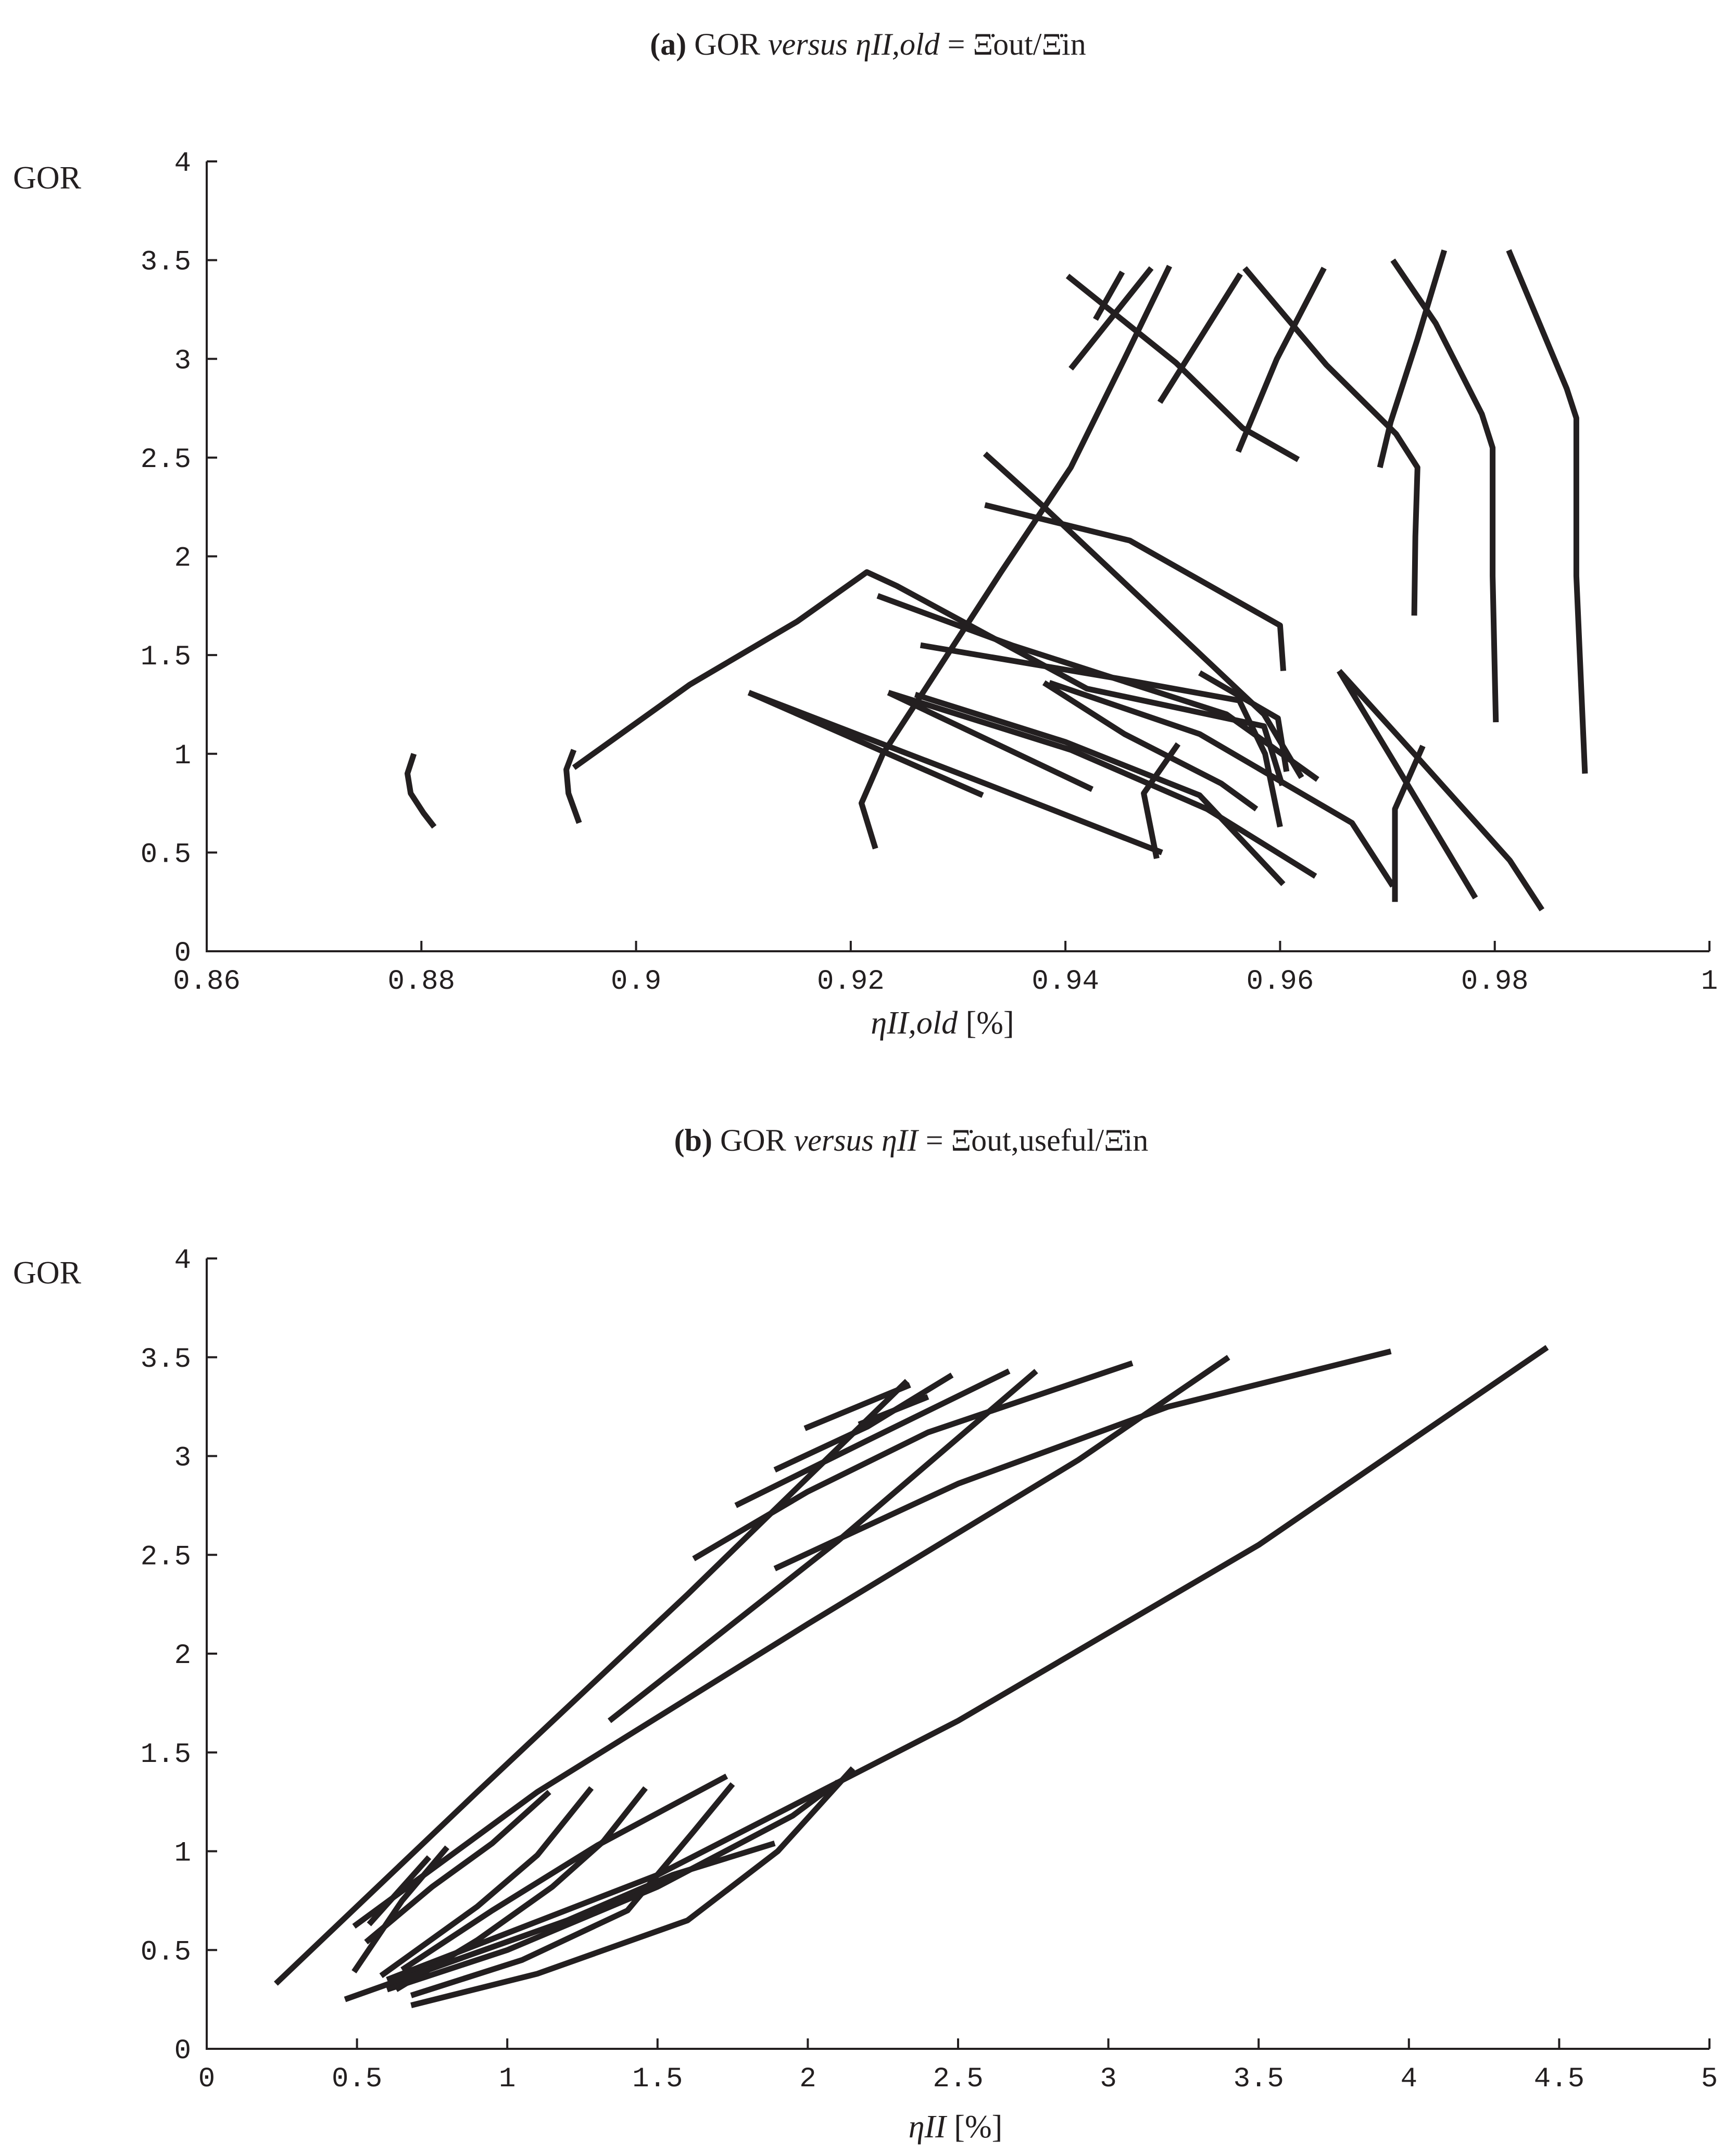 This screenshot has width=1736, height=2154. What do you see at coordinates (207, 982) in the screenshot?
I see `panel-a-xtick-label: 0.86` at bounding box center [207, 982].